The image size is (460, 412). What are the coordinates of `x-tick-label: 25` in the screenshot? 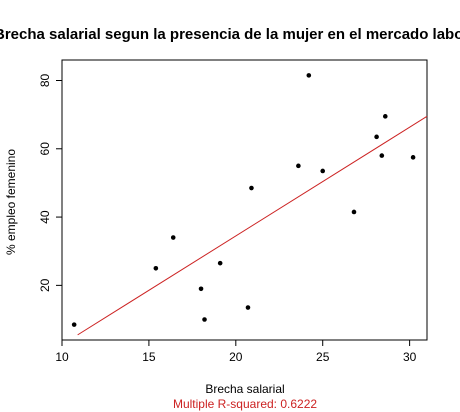 It's located at (323, 357).